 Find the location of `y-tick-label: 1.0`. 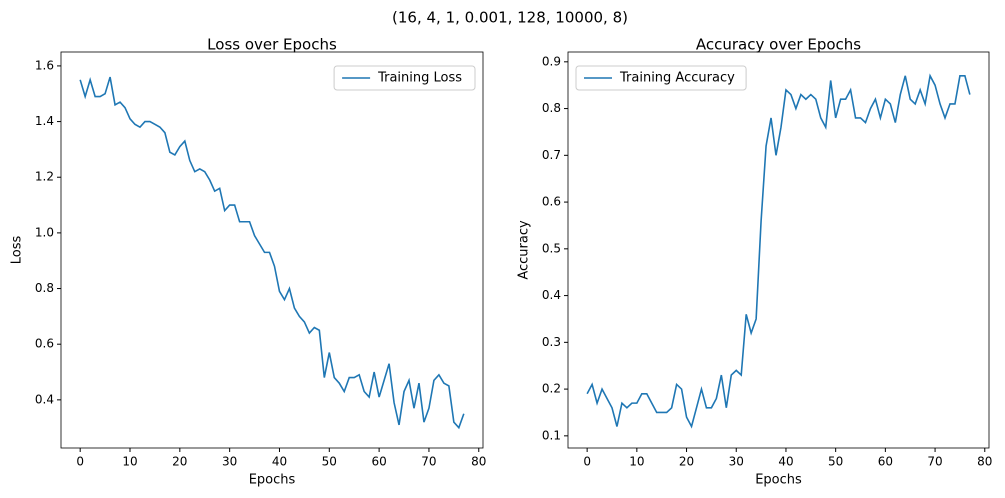

y-tick-label: 1.0 is located at coordinates (44, 232).